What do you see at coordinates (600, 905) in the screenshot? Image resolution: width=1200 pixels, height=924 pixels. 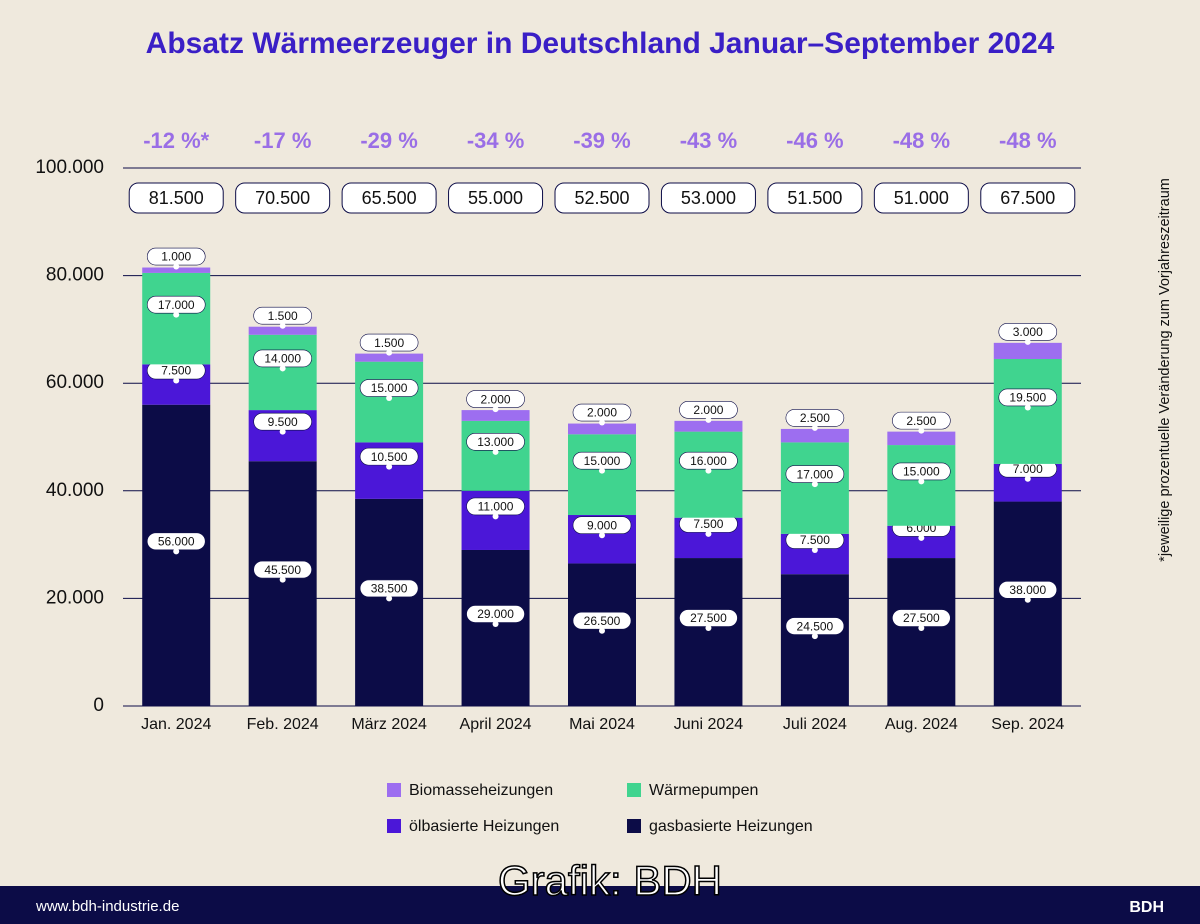 I see `footer-bar` at bounding box center [600, 905].